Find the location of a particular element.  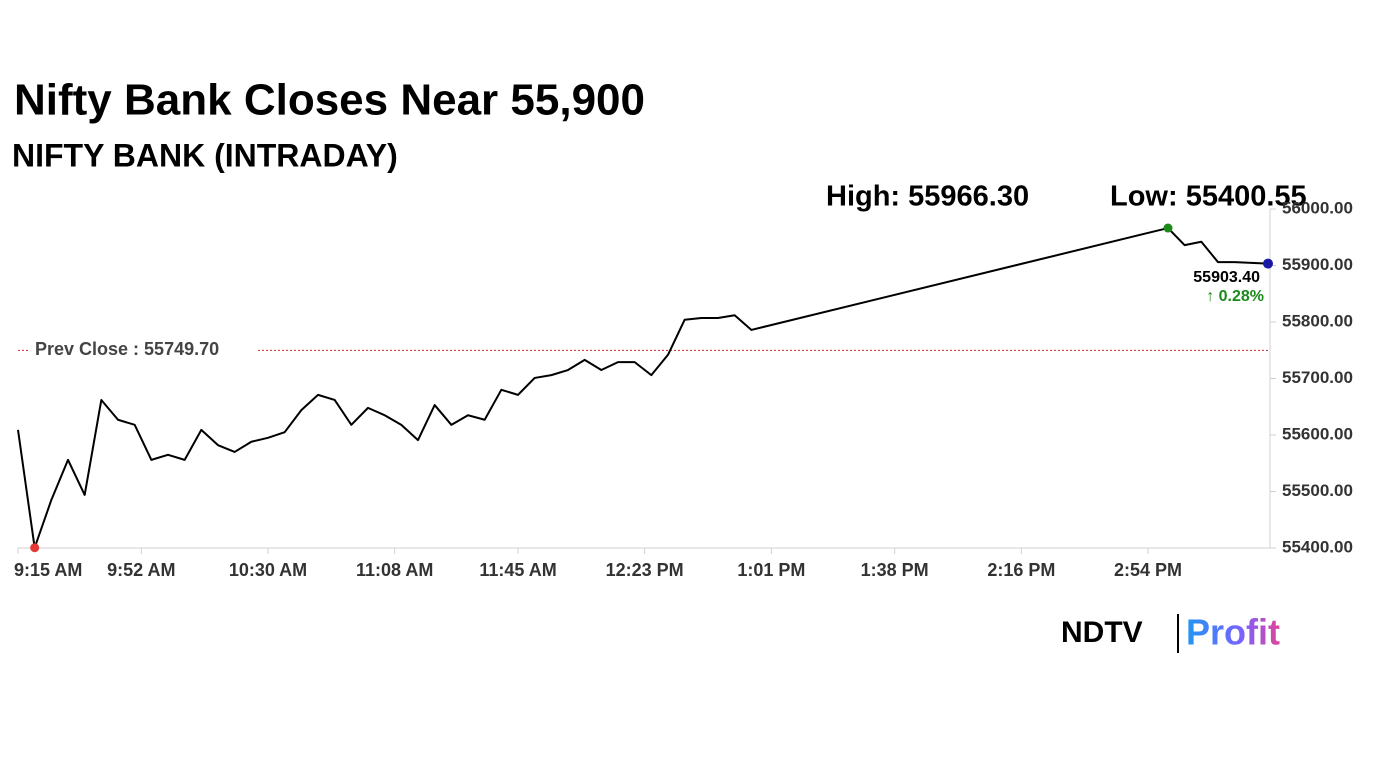

brand-name: NDTV is located at coordinates (1102, 632).